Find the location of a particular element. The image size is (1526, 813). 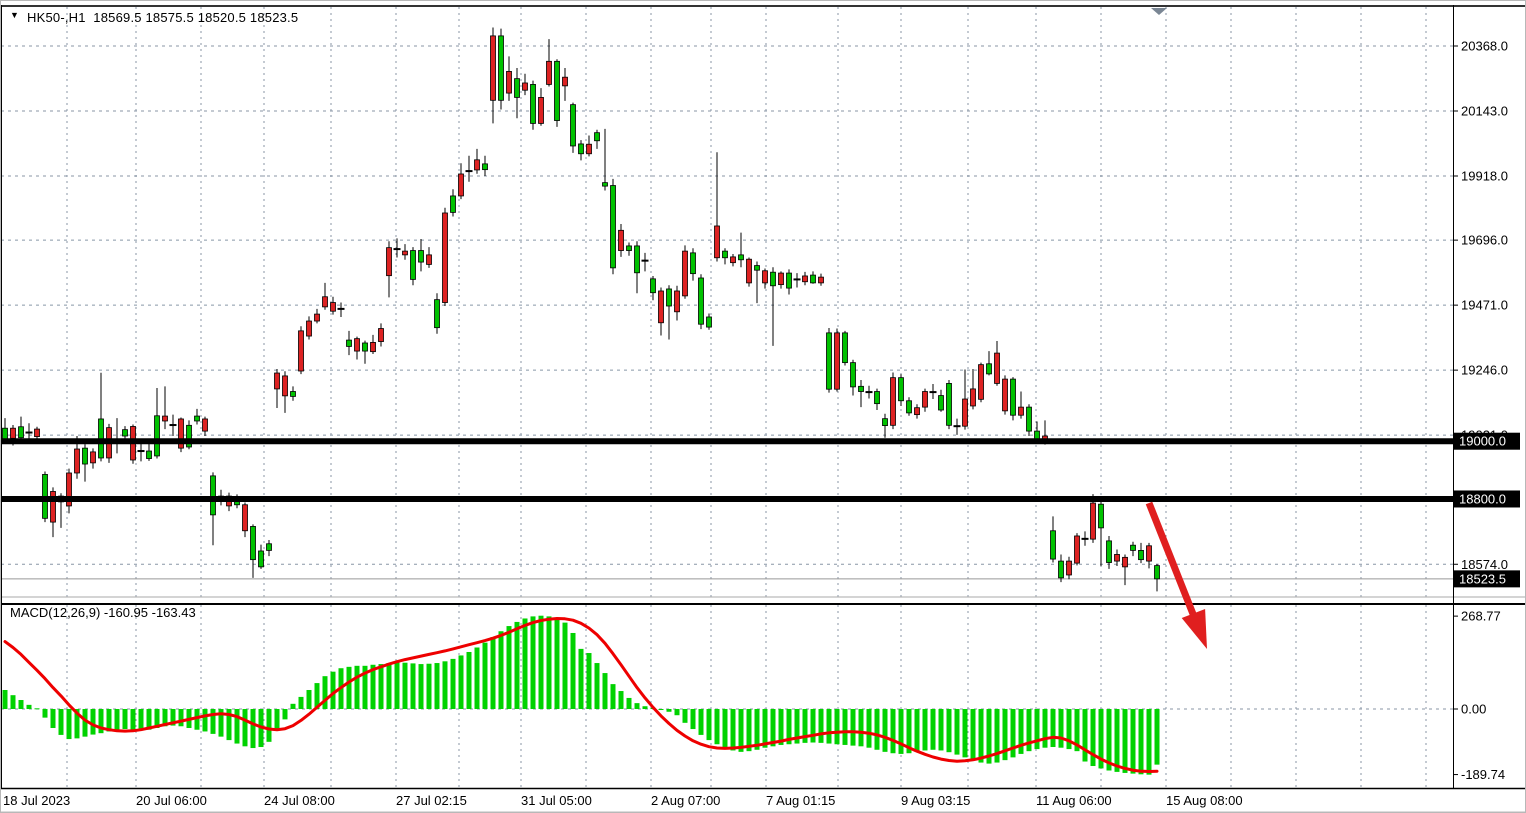

trend-arrow-shaft is located at coordinates (1171, 558).